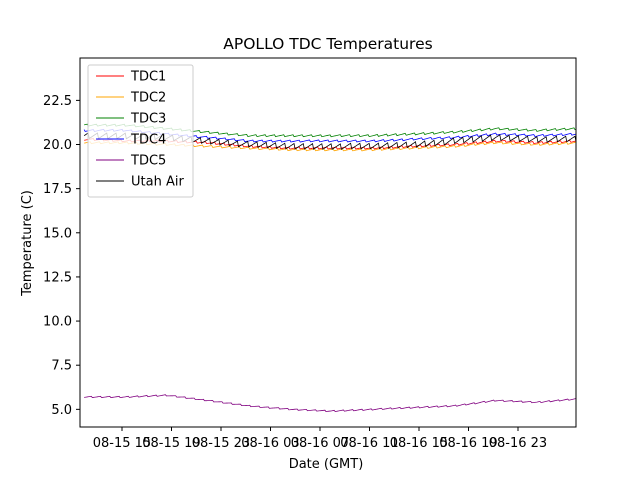 Image resolution: width=640 pixels, height=480 pixels. Describe the element at coordinates (27, 243) in the screenshot. I see `y-axis-title: Temperature (C)` at that location.